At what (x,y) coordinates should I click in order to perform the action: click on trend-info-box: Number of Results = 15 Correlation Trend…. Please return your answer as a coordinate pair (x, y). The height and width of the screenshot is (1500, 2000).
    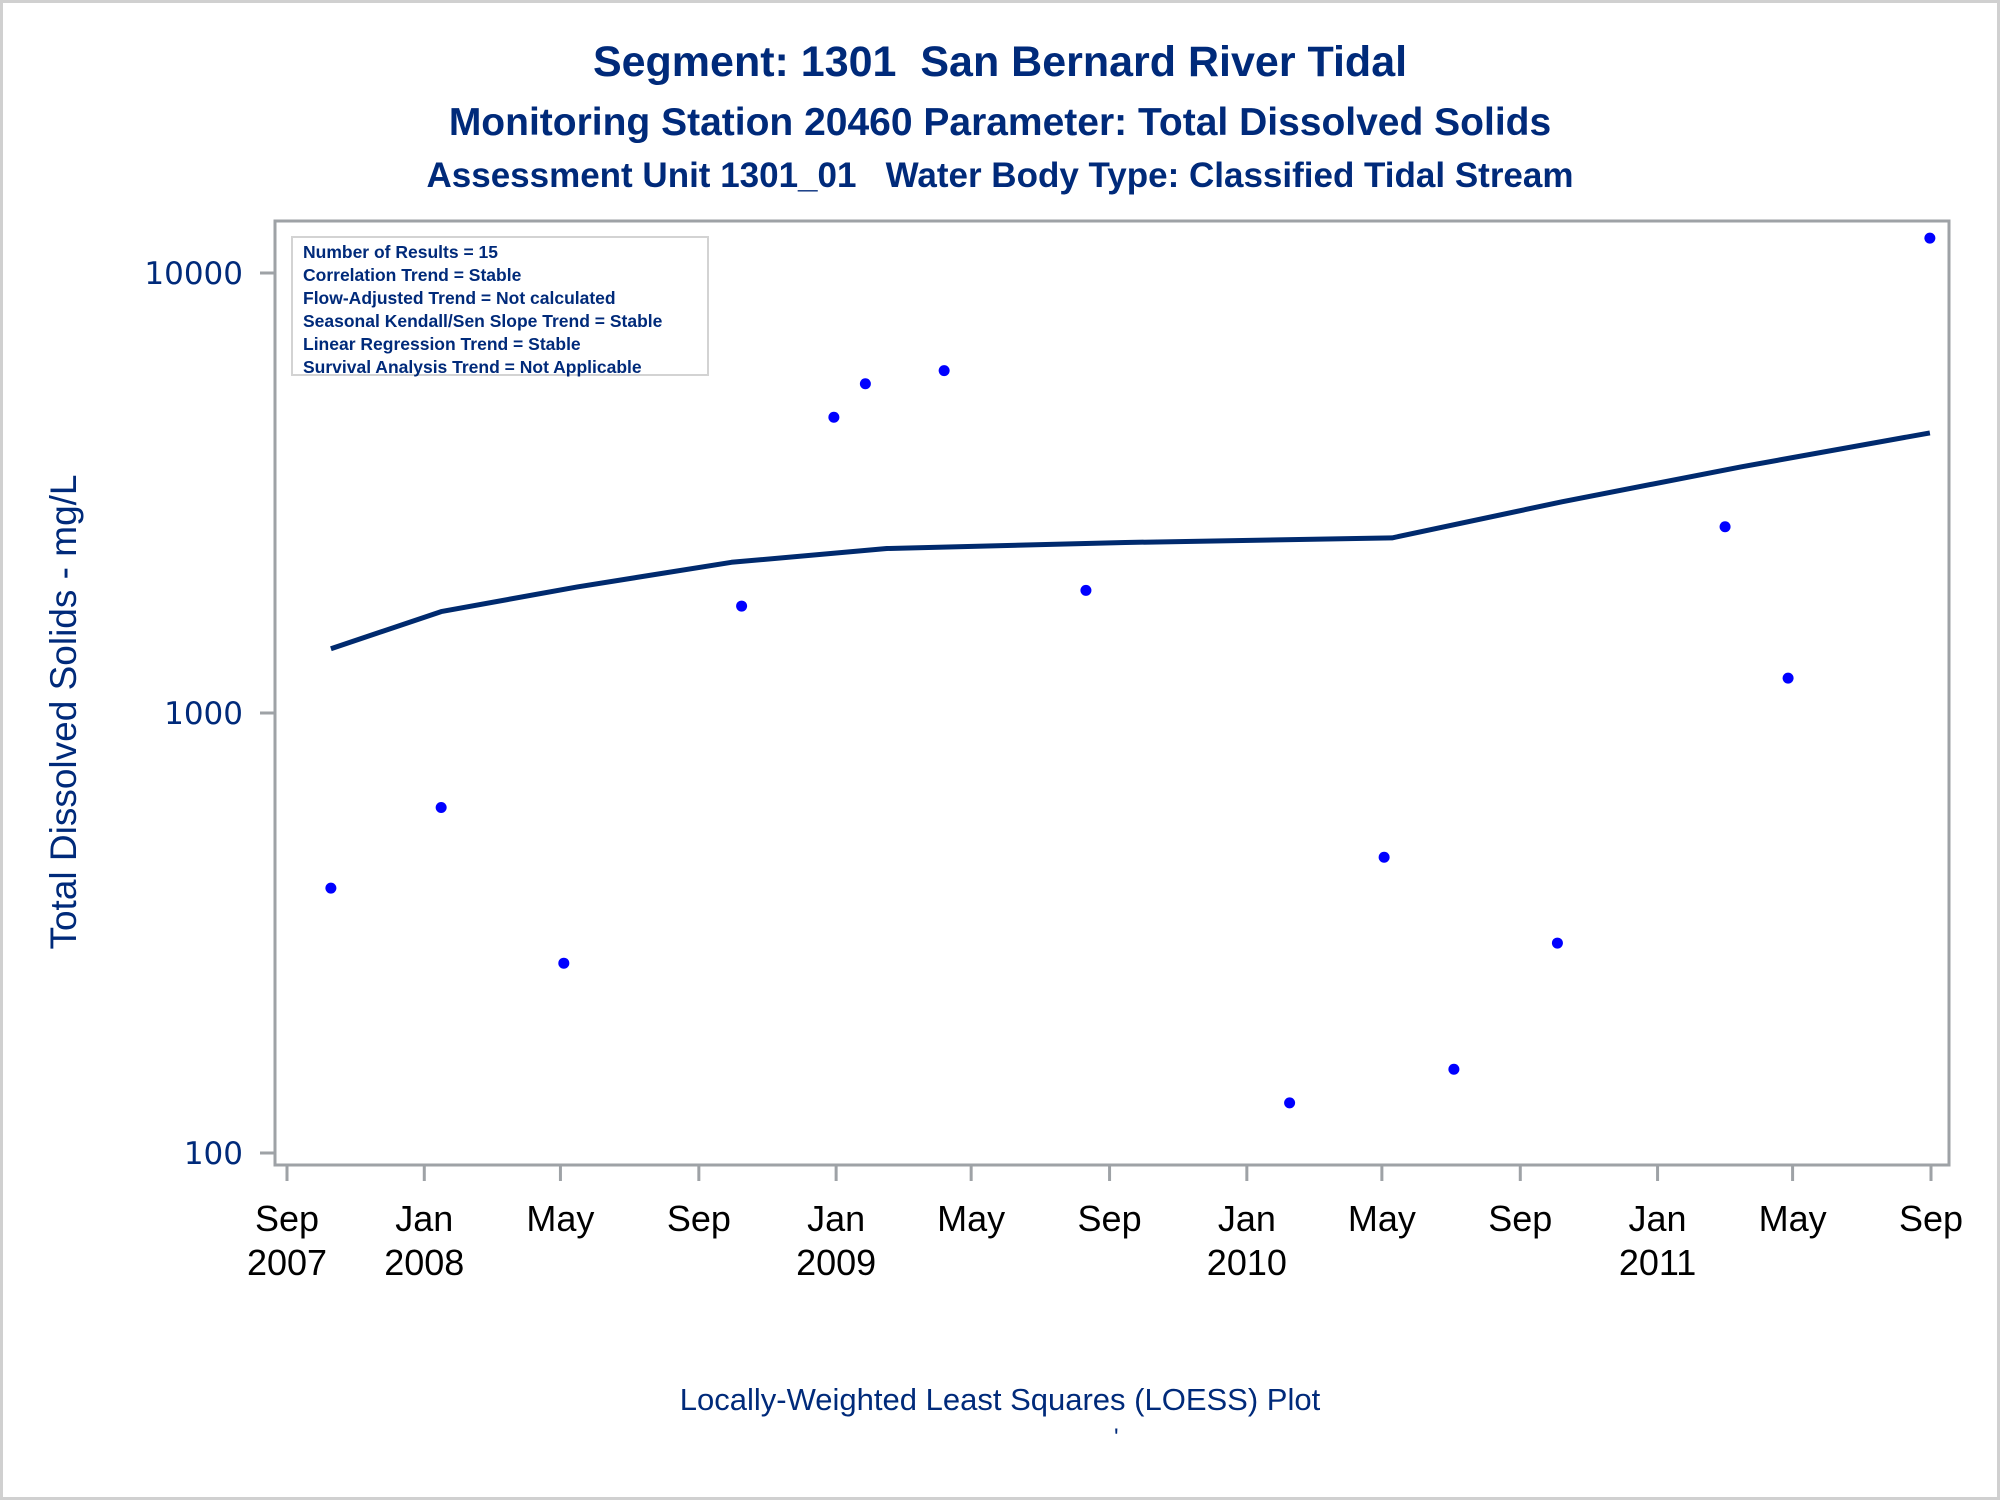
    Looking at the image, I should click on (500, 306).